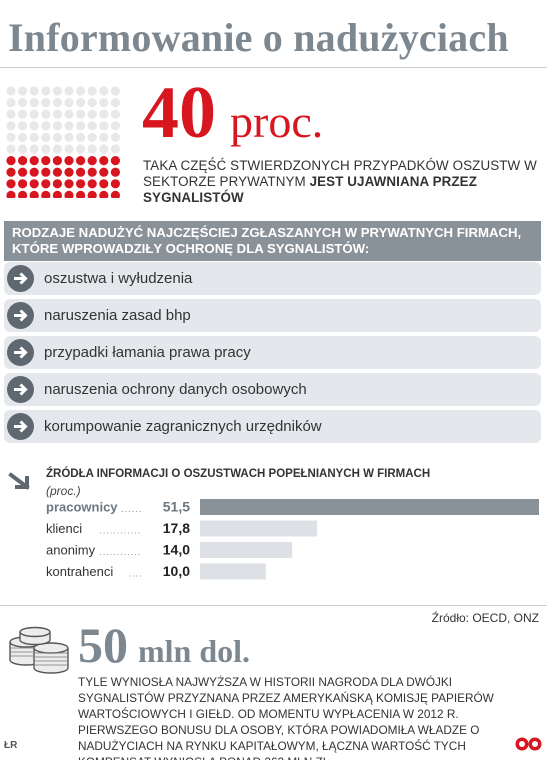  What do you see at coordinates (71, 550) in the screenshot?
I see `category-label: anonimy` at bounding box center [71, 550].